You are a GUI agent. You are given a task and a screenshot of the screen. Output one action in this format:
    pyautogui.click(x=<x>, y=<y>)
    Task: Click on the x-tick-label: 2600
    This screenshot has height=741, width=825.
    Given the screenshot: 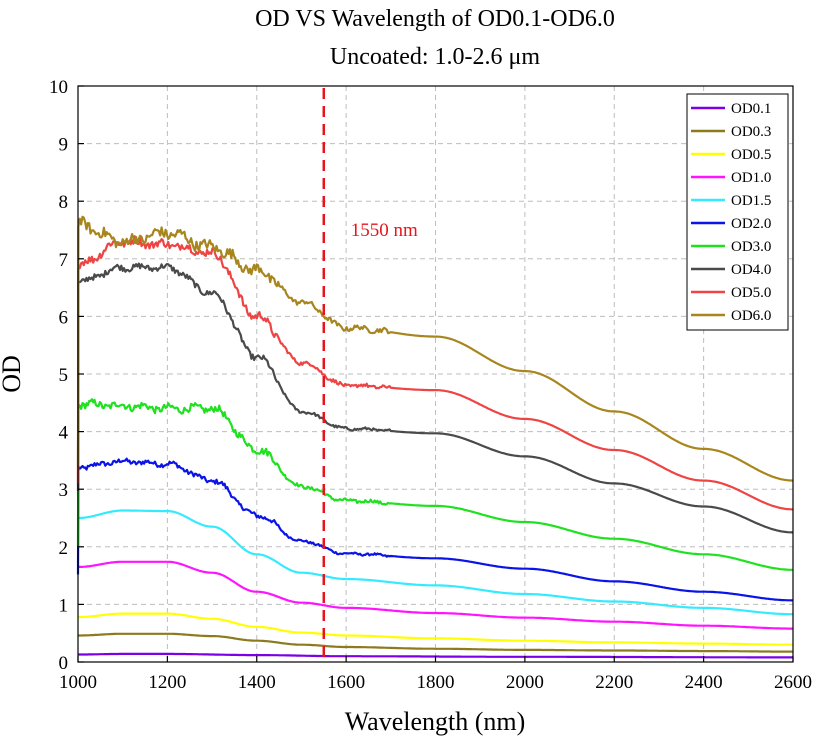 What is the action you would take?
    pyautogui.click(x=793, y=682)
    